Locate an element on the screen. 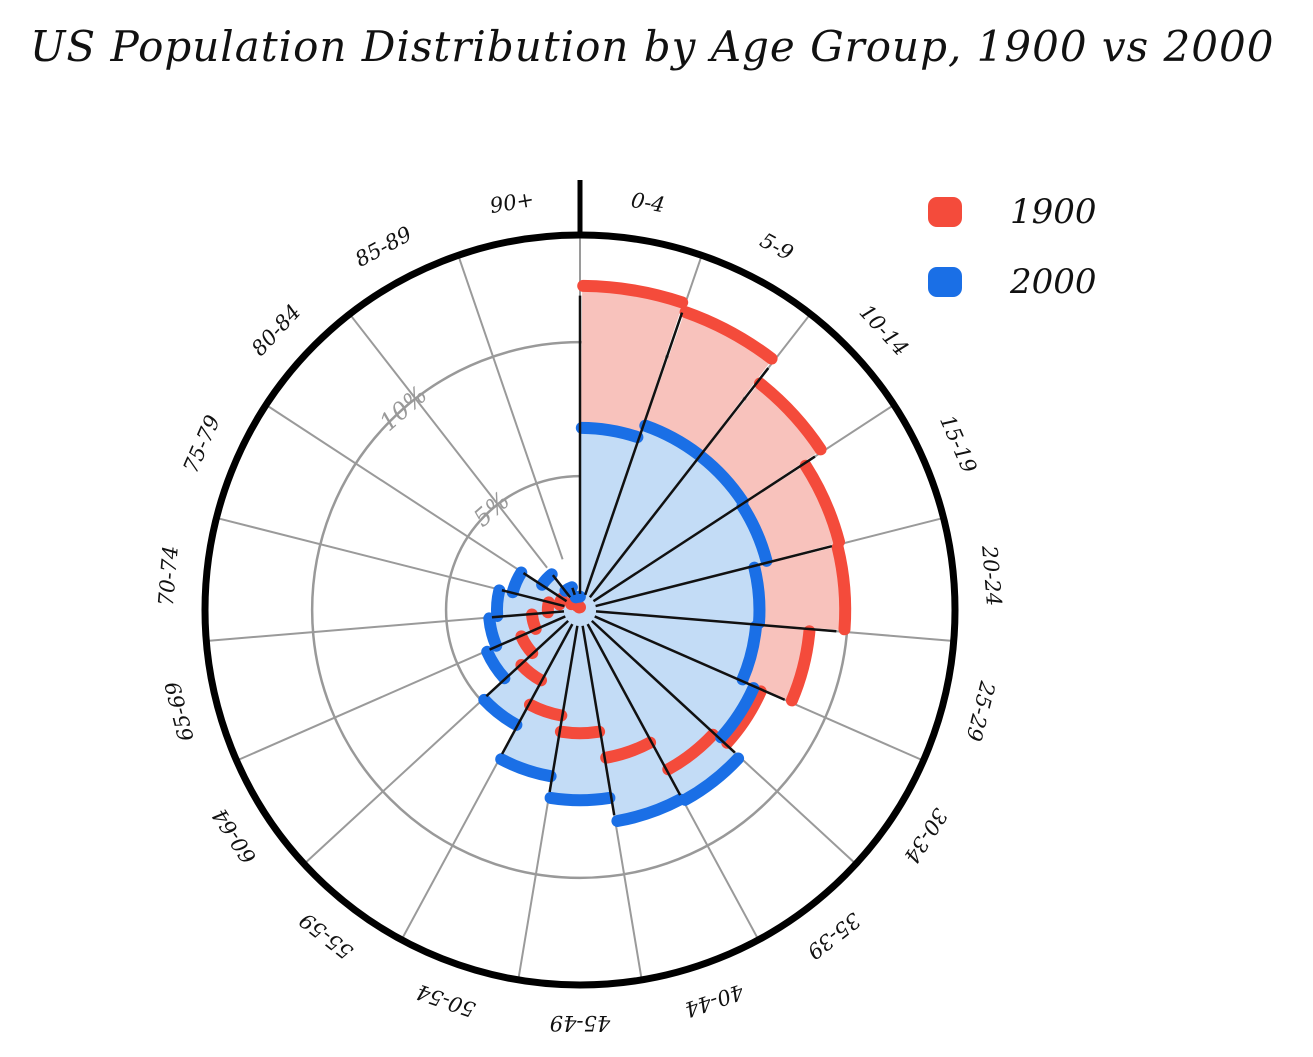 The width and height of the screenshot is (1313, 1057). category-tick-label-25-29: 25-29 is located at coordinates (980, 711).